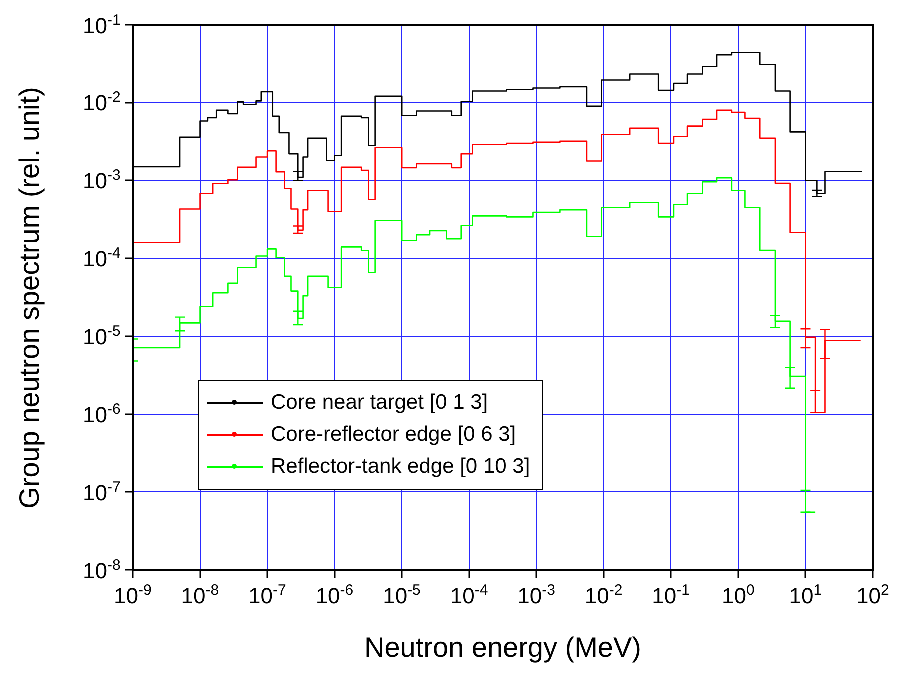  What do you see at coordinates (603, 596) in the screenshot?
I see `x-tick-label: 10$^{-2}$` at bounding box center [603, 596].